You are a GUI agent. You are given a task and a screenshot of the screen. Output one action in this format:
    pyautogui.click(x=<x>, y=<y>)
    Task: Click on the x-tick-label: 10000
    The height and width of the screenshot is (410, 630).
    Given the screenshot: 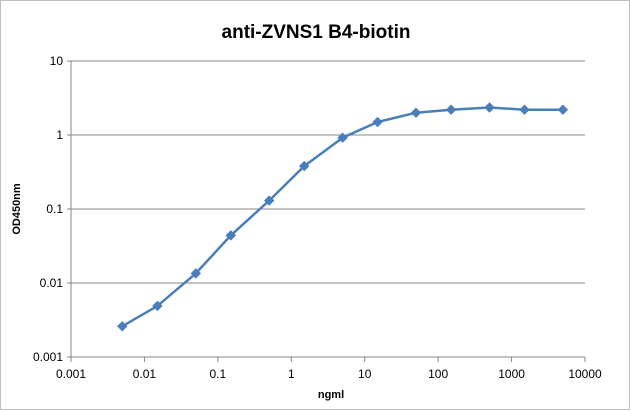 What is the action you would take?
    pyautogui.click(x=585, y=374)
    